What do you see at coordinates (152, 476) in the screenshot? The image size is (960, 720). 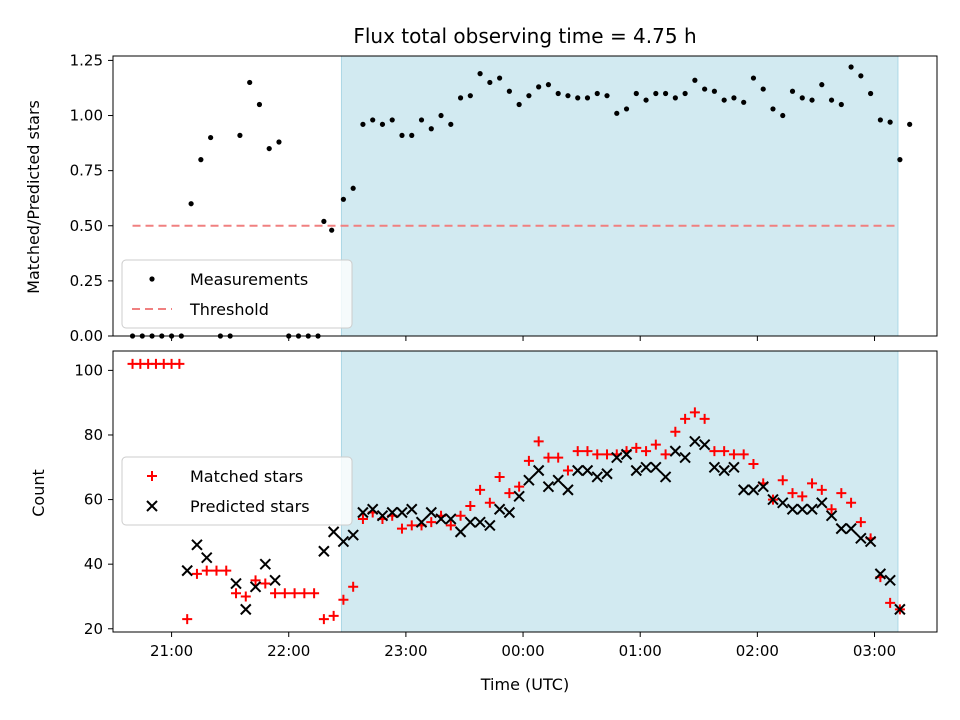 I see `legend-plus-marker` at bounding box center [152, 476].